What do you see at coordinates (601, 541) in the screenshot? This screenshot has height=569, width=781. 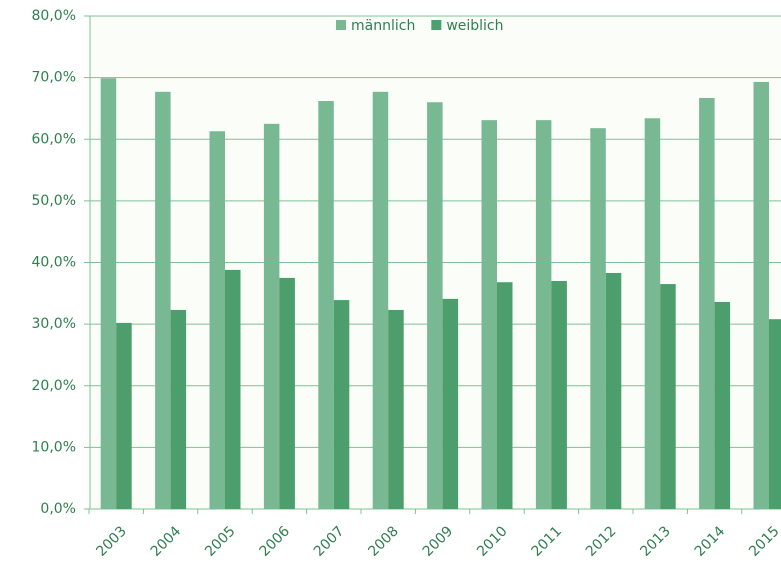 I see `x-tick-label: 2012` at bounding box center [601, 541].